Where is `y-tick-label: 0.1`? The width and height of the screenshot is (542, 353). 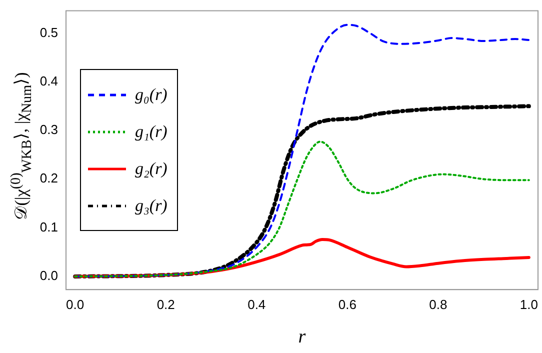
y-tick-label: 0.1 is located at coordinates (49, 226).